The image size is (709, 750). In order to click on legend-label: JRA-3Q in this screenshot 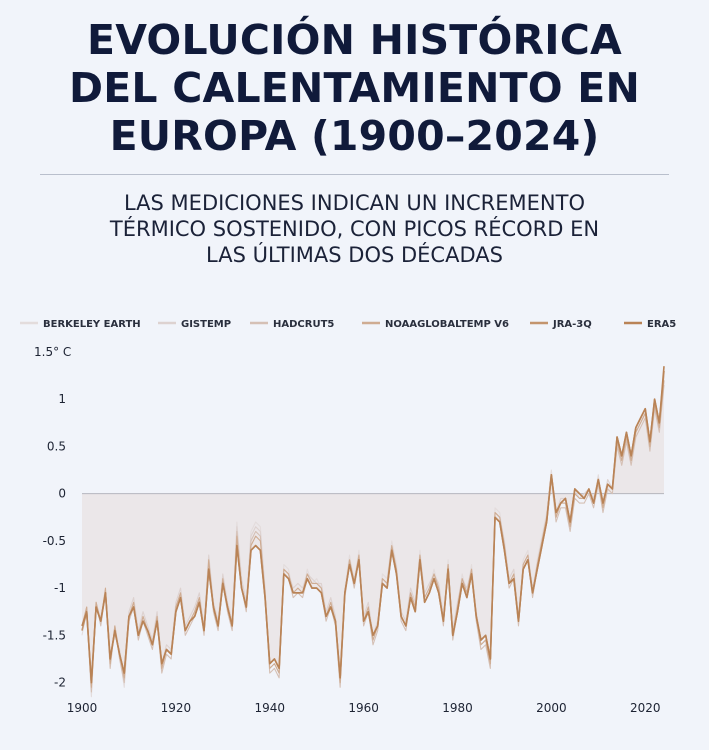, I will do `click(572, 324)`.